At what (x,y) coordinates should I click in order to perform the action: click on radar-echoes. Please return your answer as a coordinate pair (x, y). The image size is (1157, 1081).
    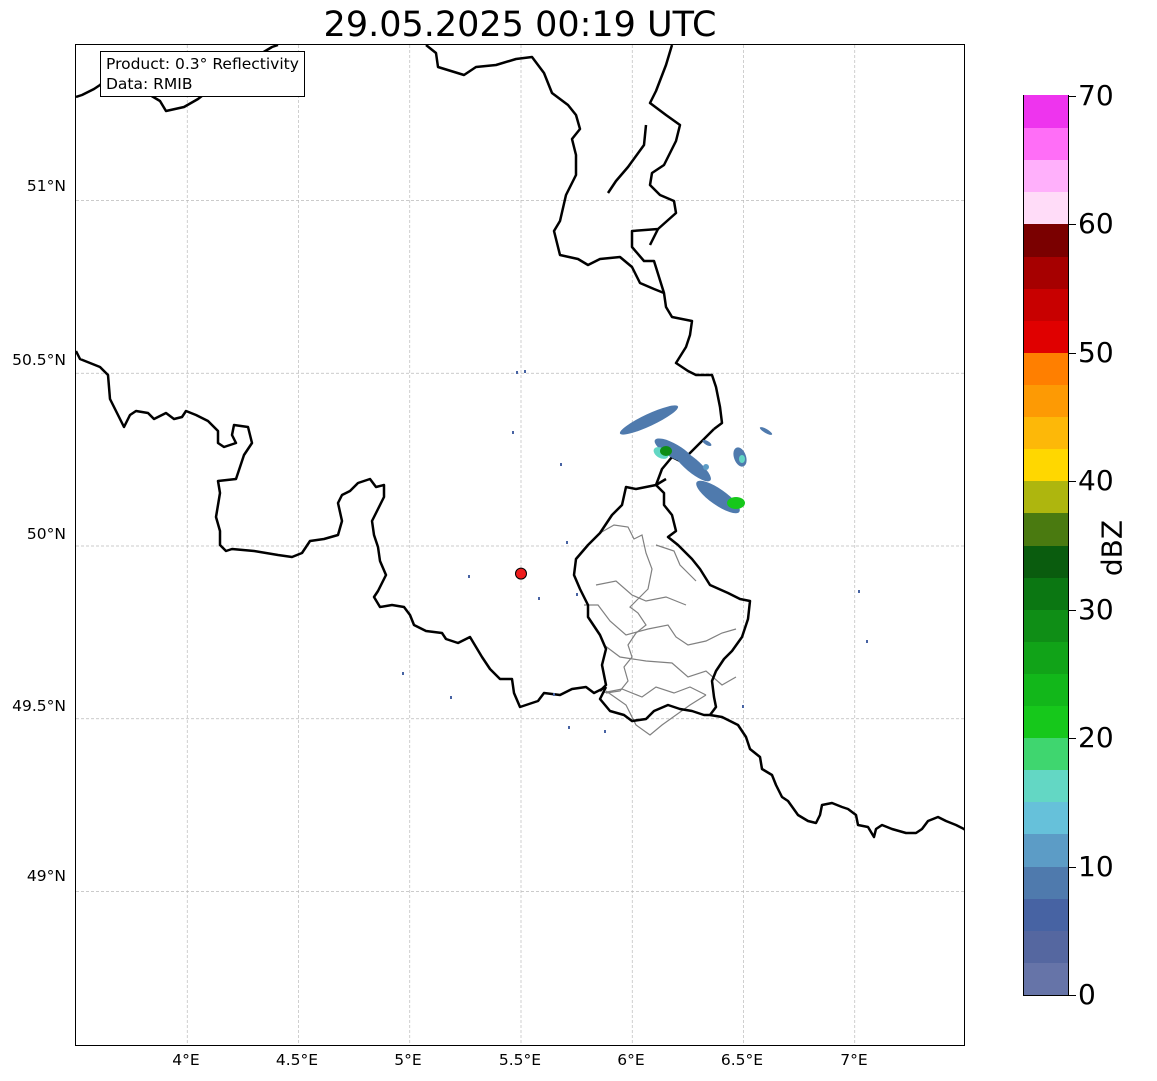
    Looking at the image, I should click on (635, 551).